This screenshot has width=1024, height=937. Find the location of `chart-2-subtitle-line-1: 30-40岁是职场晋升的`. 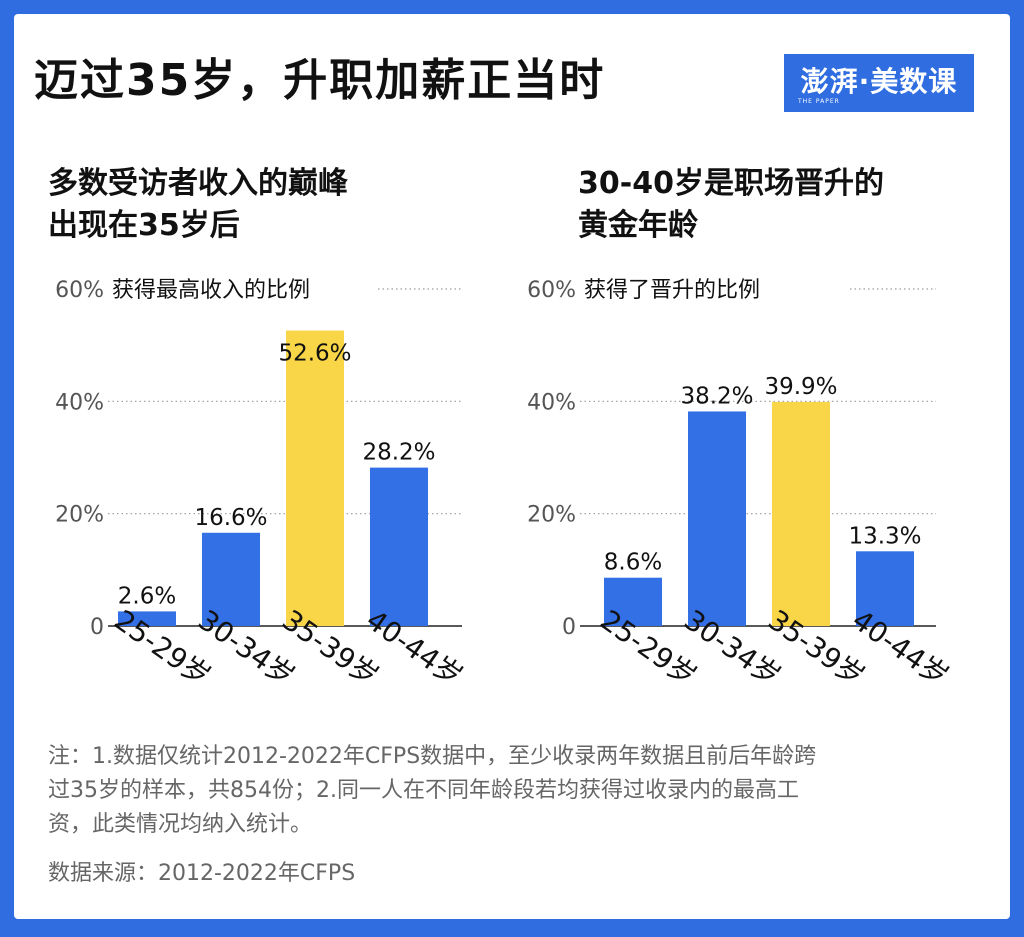

chart-2-subtitle-line-1: 30-40岁是职场晋升的 is located at coordinates (731, 183).